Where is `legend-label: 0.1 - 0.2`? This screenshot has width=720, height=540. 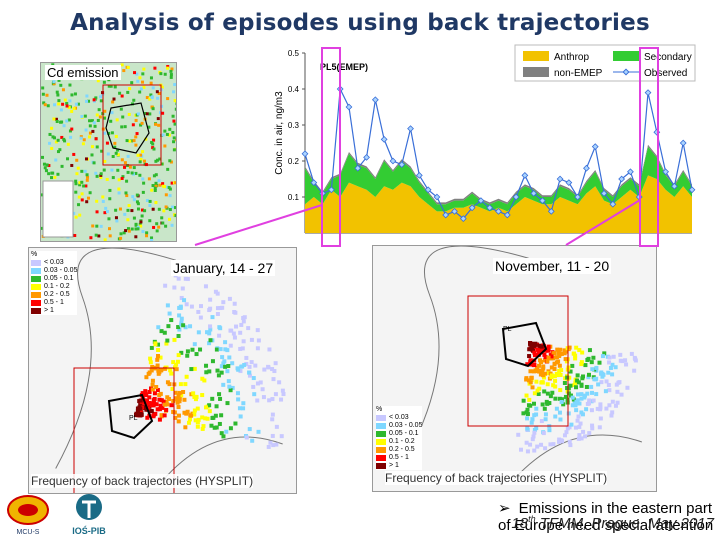 legend-label: 0.1 - 0.2 is located at coordinates (402, 441).